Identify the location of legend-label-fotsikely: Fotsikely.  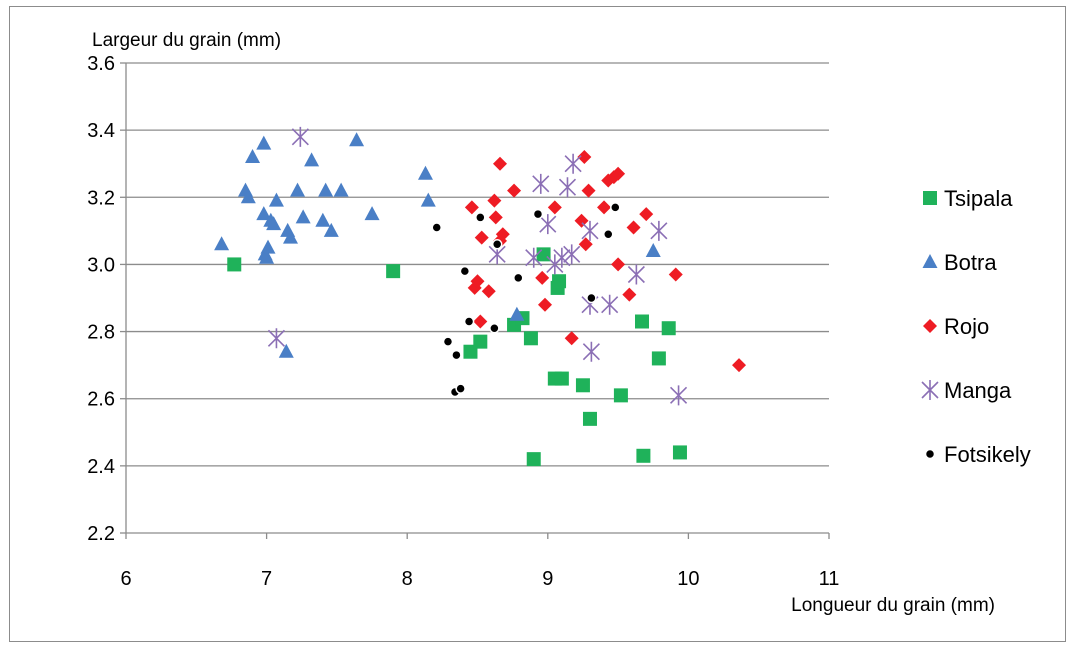
(987, 454).